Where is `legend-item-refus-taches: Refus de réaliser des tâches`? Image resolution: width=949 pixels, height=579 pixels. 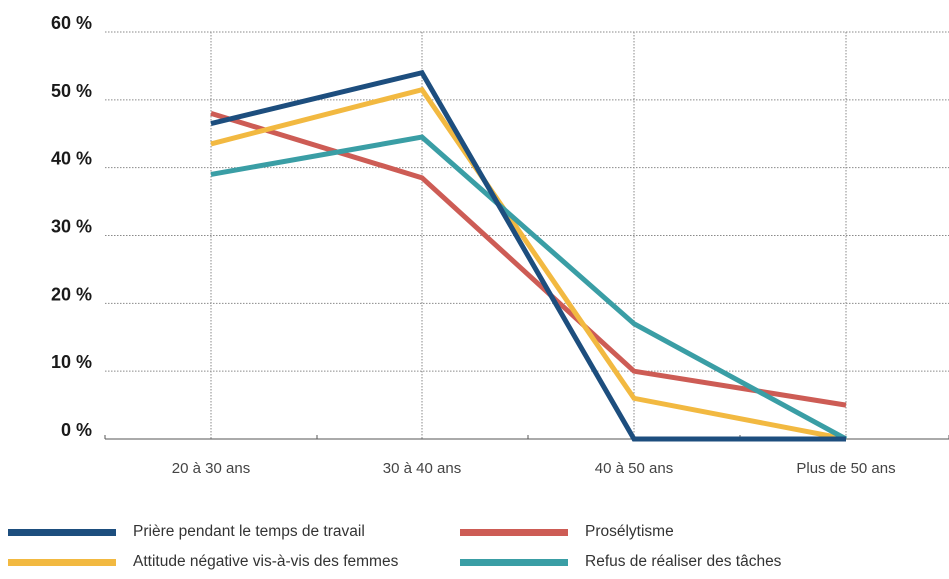
legend-item-refus-taches: Refus de réaliser des tâches is located at coordinates (620, 562).